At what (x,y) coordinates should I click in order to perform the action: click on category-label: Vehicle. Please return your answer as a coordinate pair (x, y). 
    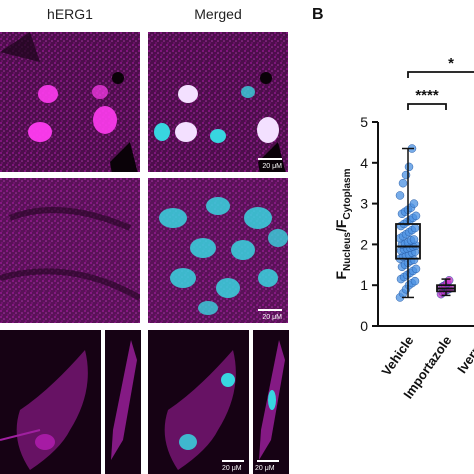
    Looking at the image, I should click on (397, 355).